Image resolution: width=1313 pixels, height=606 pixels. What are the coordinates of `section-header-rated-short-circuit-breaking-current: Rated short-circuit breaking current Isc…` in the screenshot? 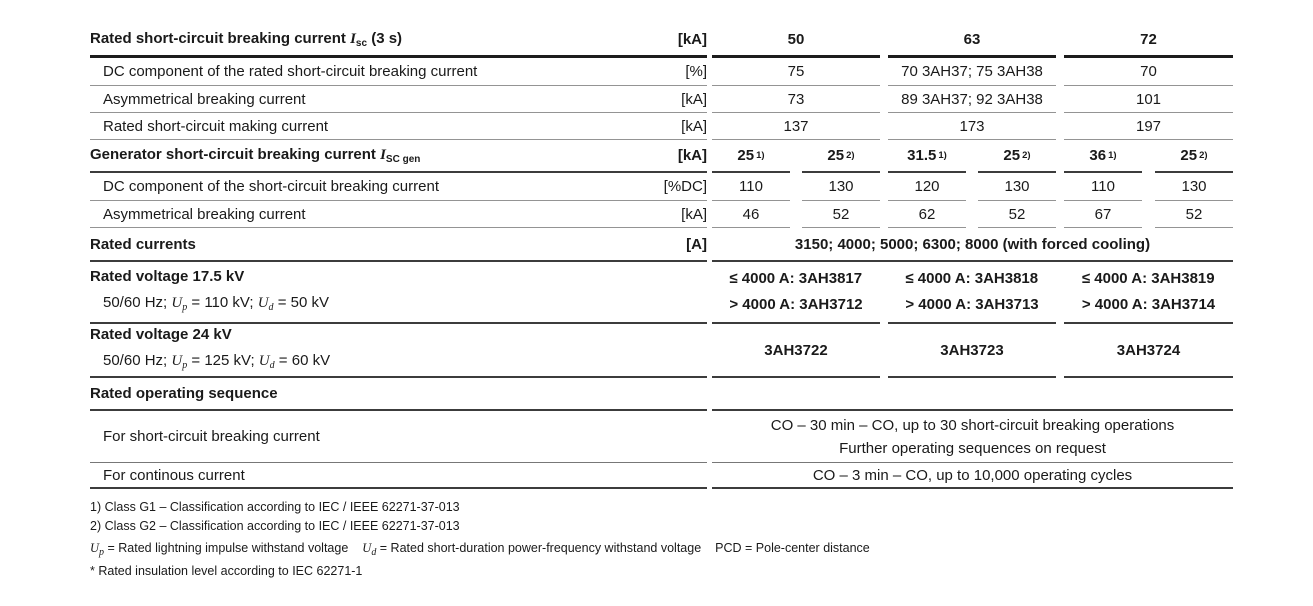 It's located at (246, 39).